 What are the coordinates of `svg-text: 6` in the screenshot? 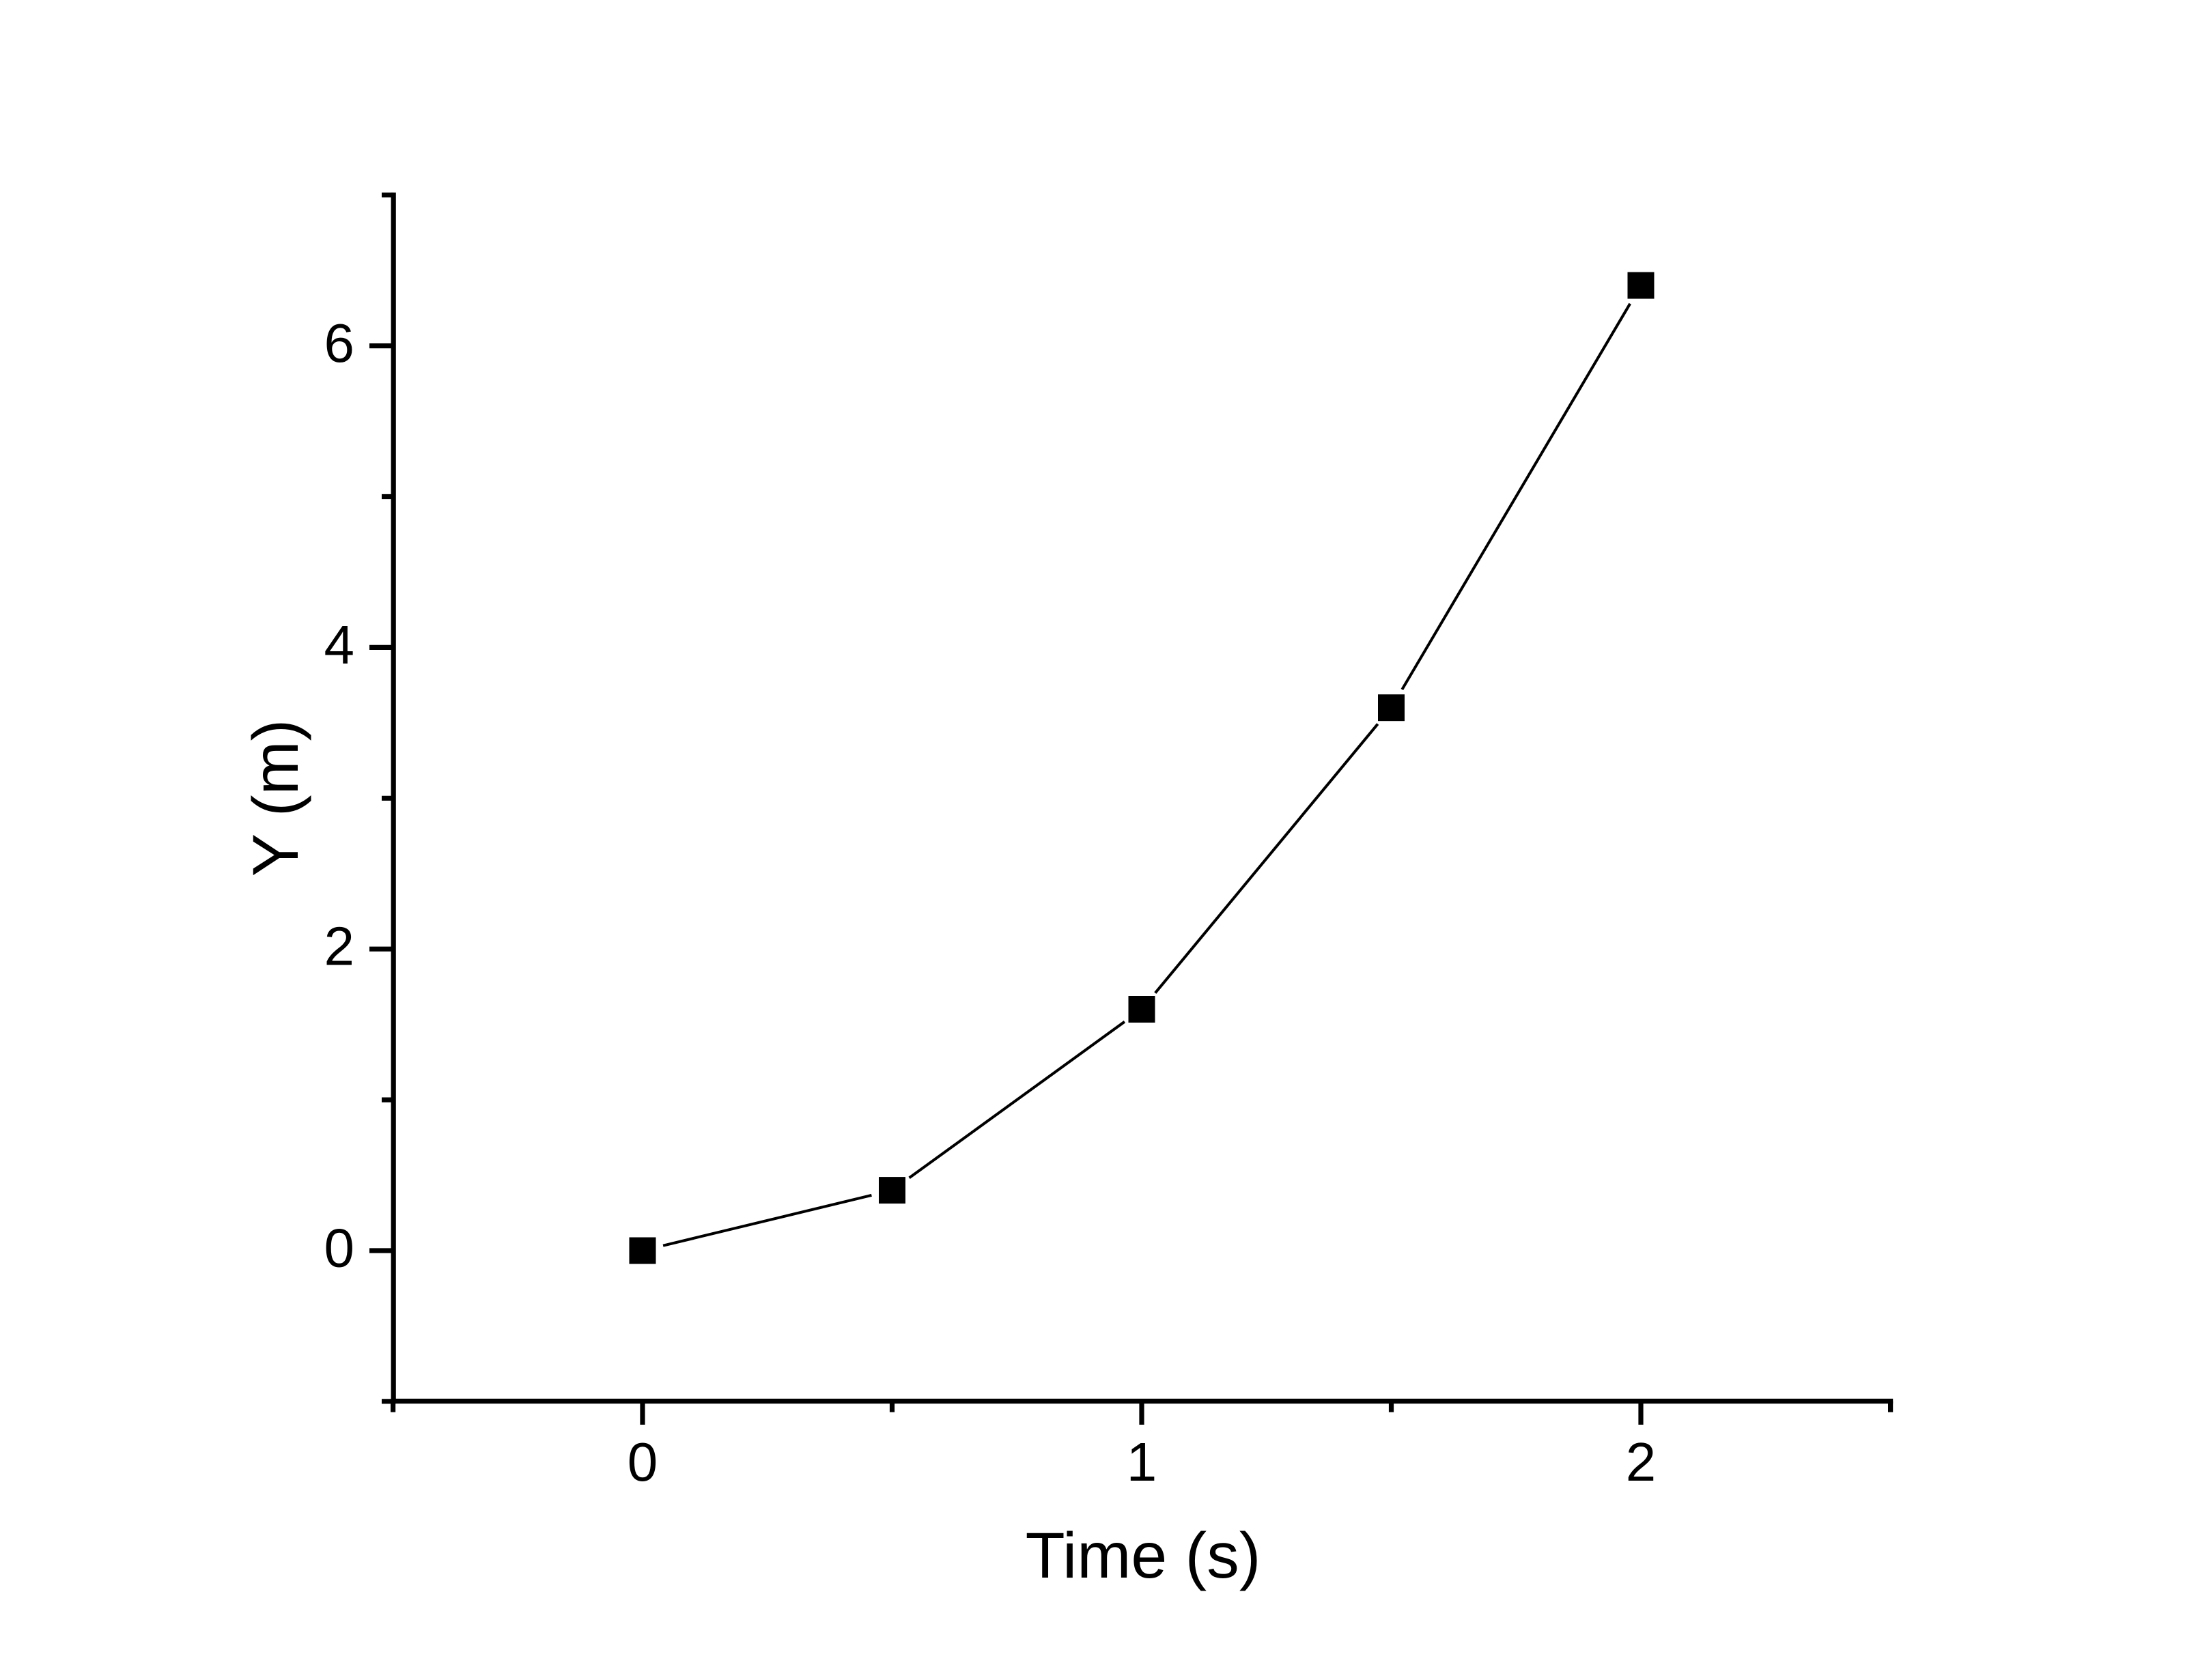 It's located at (339, 343).